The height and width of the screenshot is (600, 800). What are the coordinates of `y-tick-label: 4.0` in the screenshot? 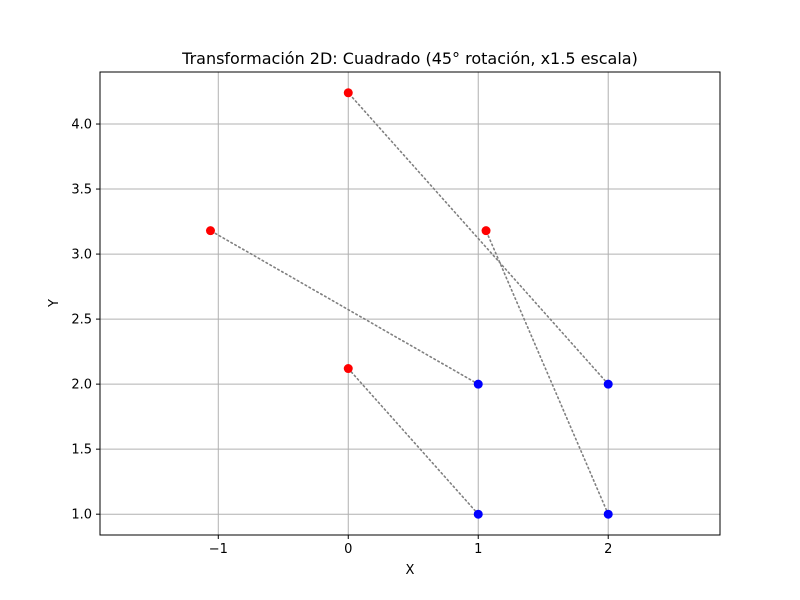 It's located at (81, 125).